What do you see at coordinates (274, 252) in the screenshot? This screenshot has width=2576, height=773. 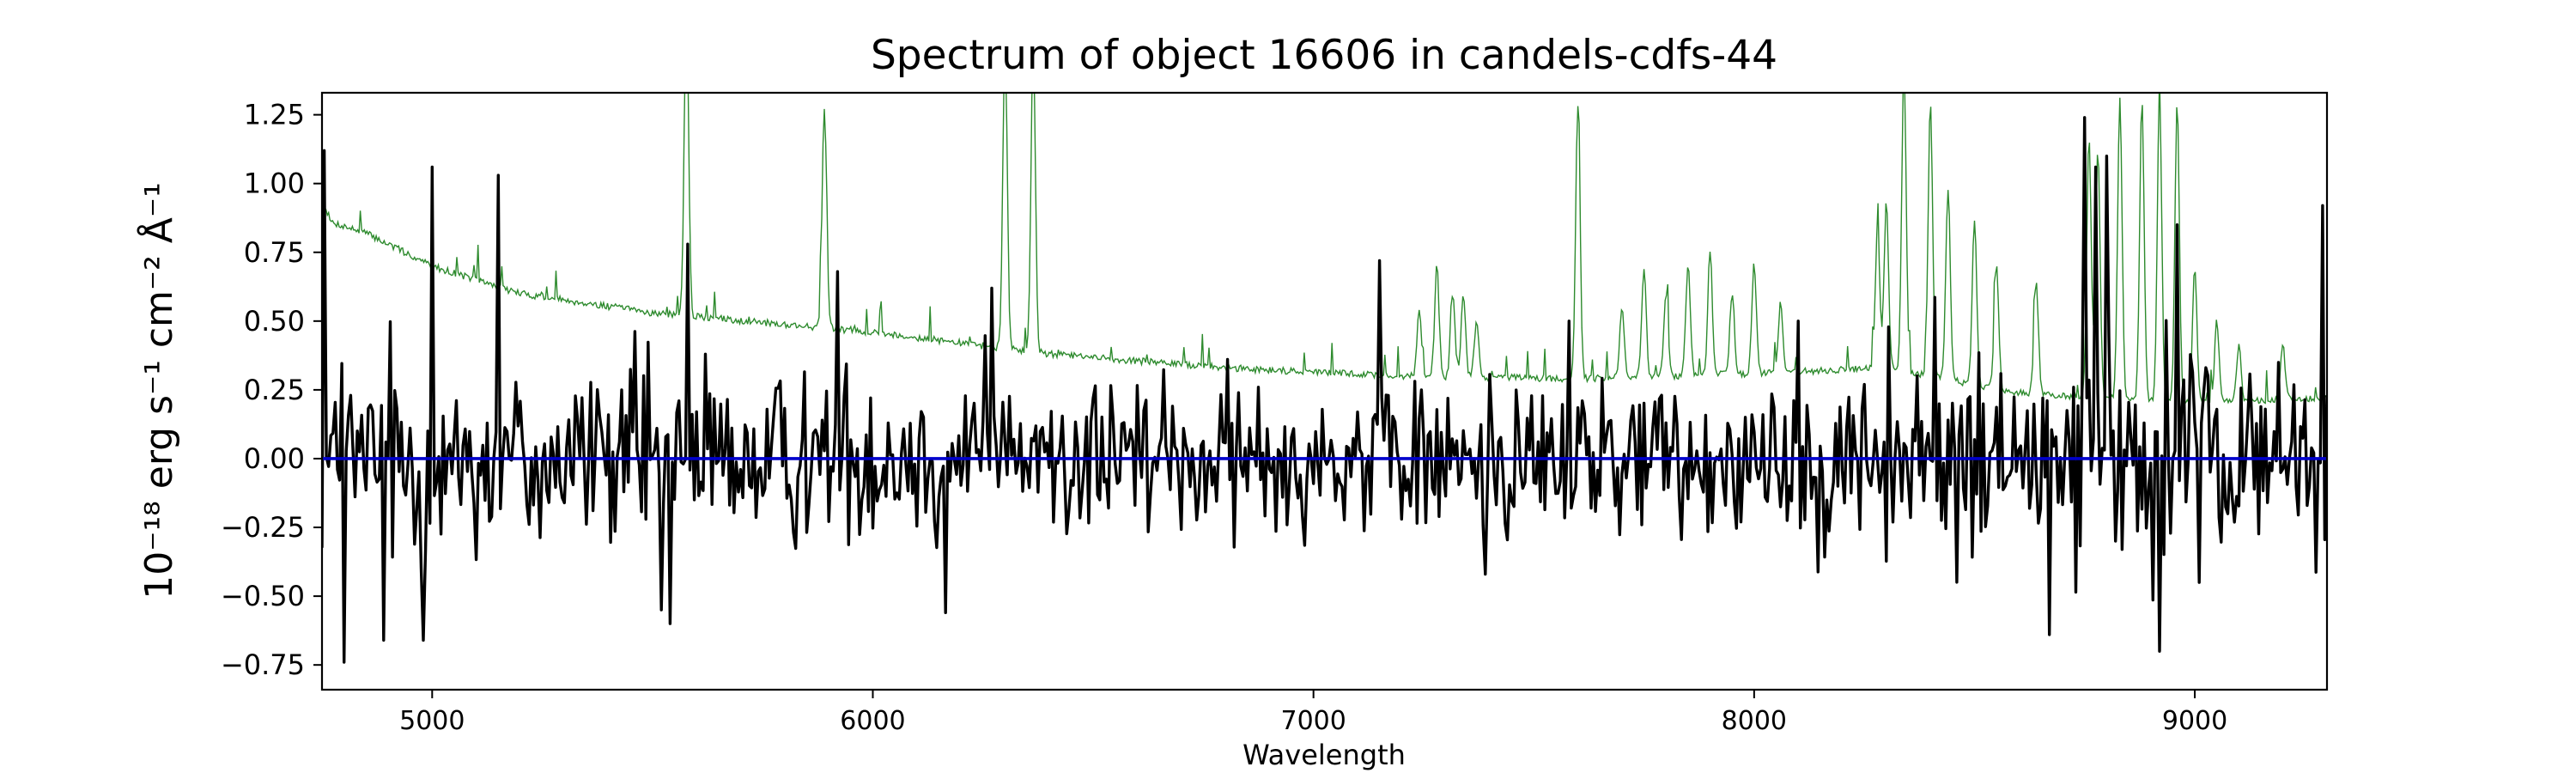 I see `y-tick-label: 0.75` at bounding box center [274, 252].